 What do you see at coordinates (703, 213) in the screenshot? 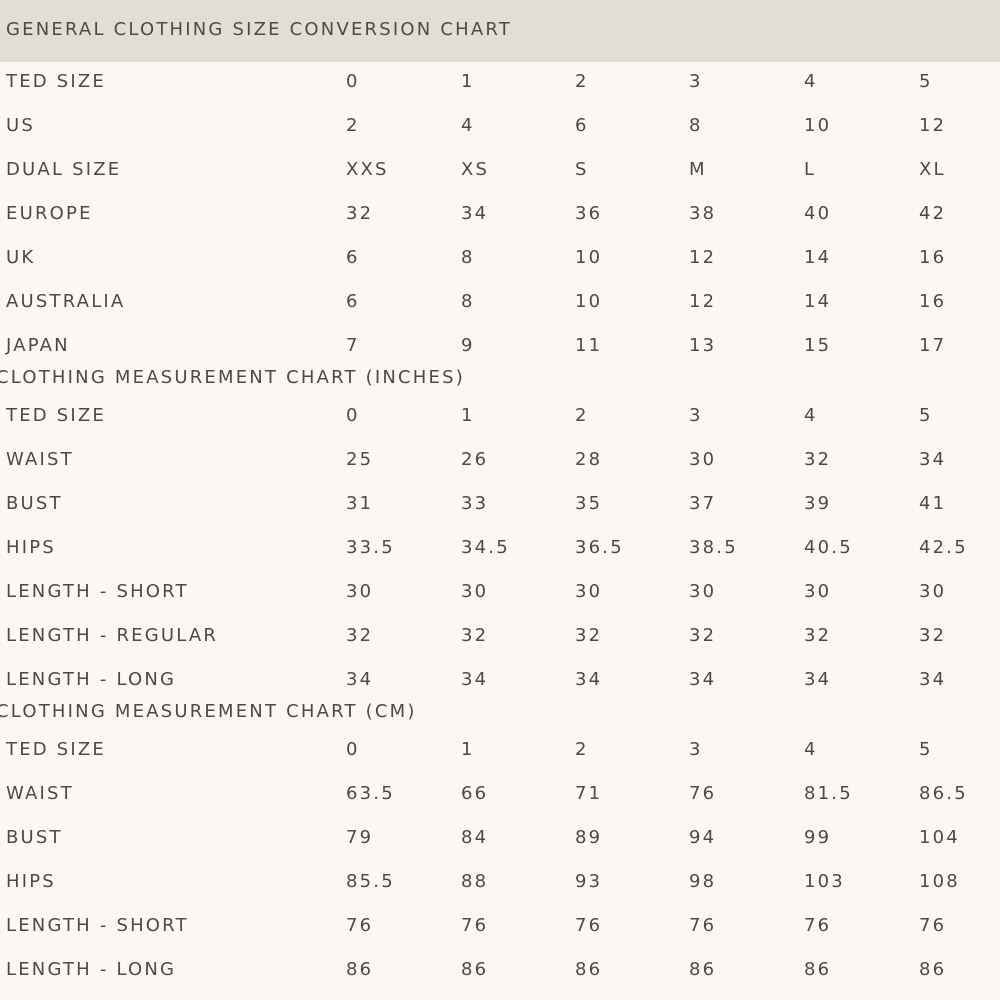
I see `cell: 38` at bounding box center [703, 213].